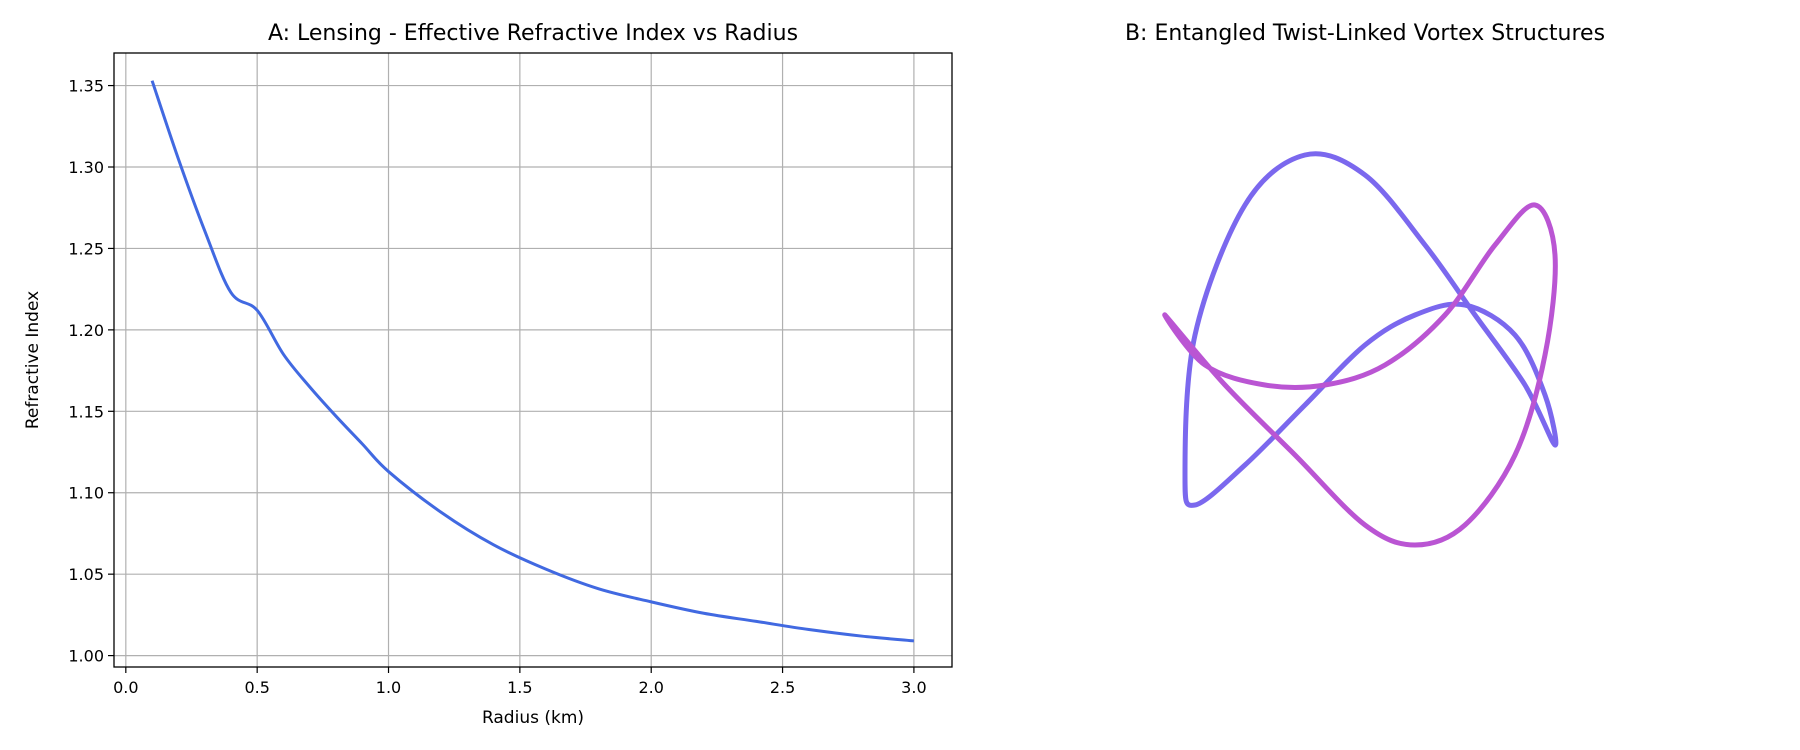  What do you see at coordinates (86, 167) in the screenshot?
I see `y-tick-label: 1.30` at bounding box center [86, 167].